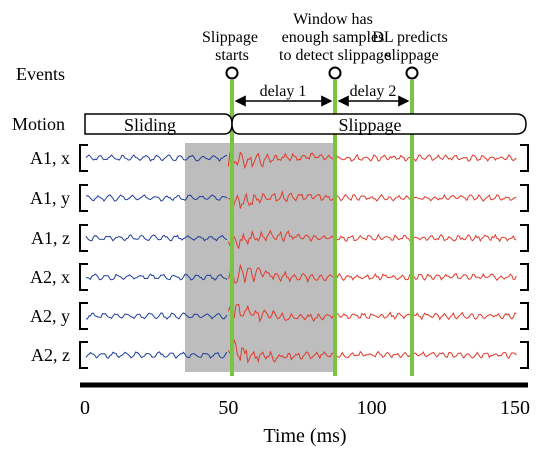 The width and height of the screenshot is (550, 455). Describe the element at coordinates (305, 408) in the screenshot. I see `time-axis-ticks: 0 50 100 150` at that location.